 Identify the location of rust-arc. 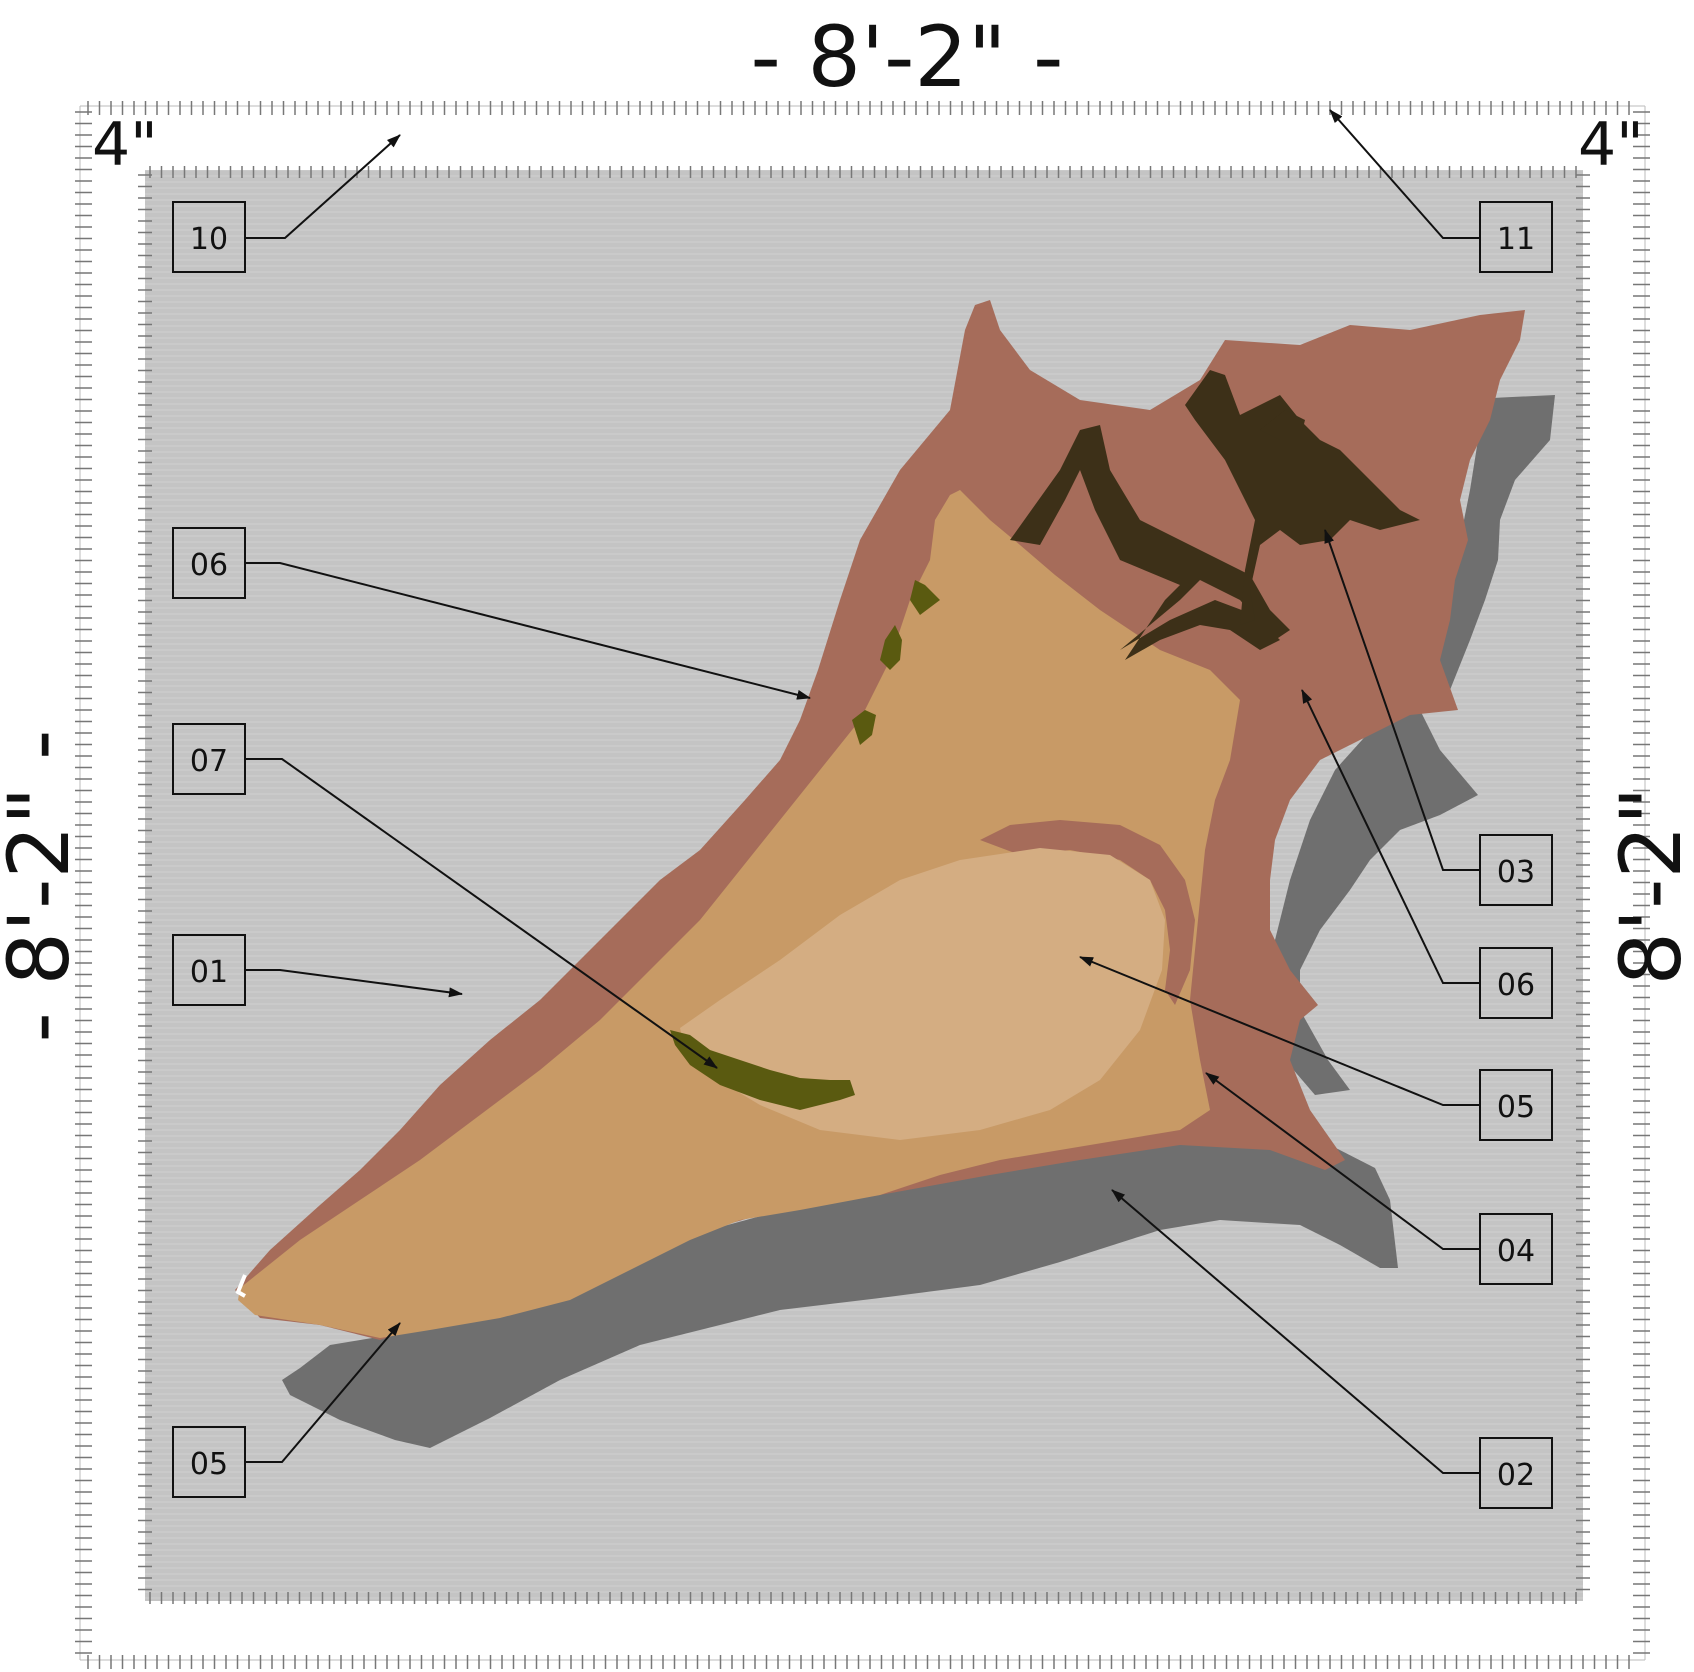
(1087, 912).